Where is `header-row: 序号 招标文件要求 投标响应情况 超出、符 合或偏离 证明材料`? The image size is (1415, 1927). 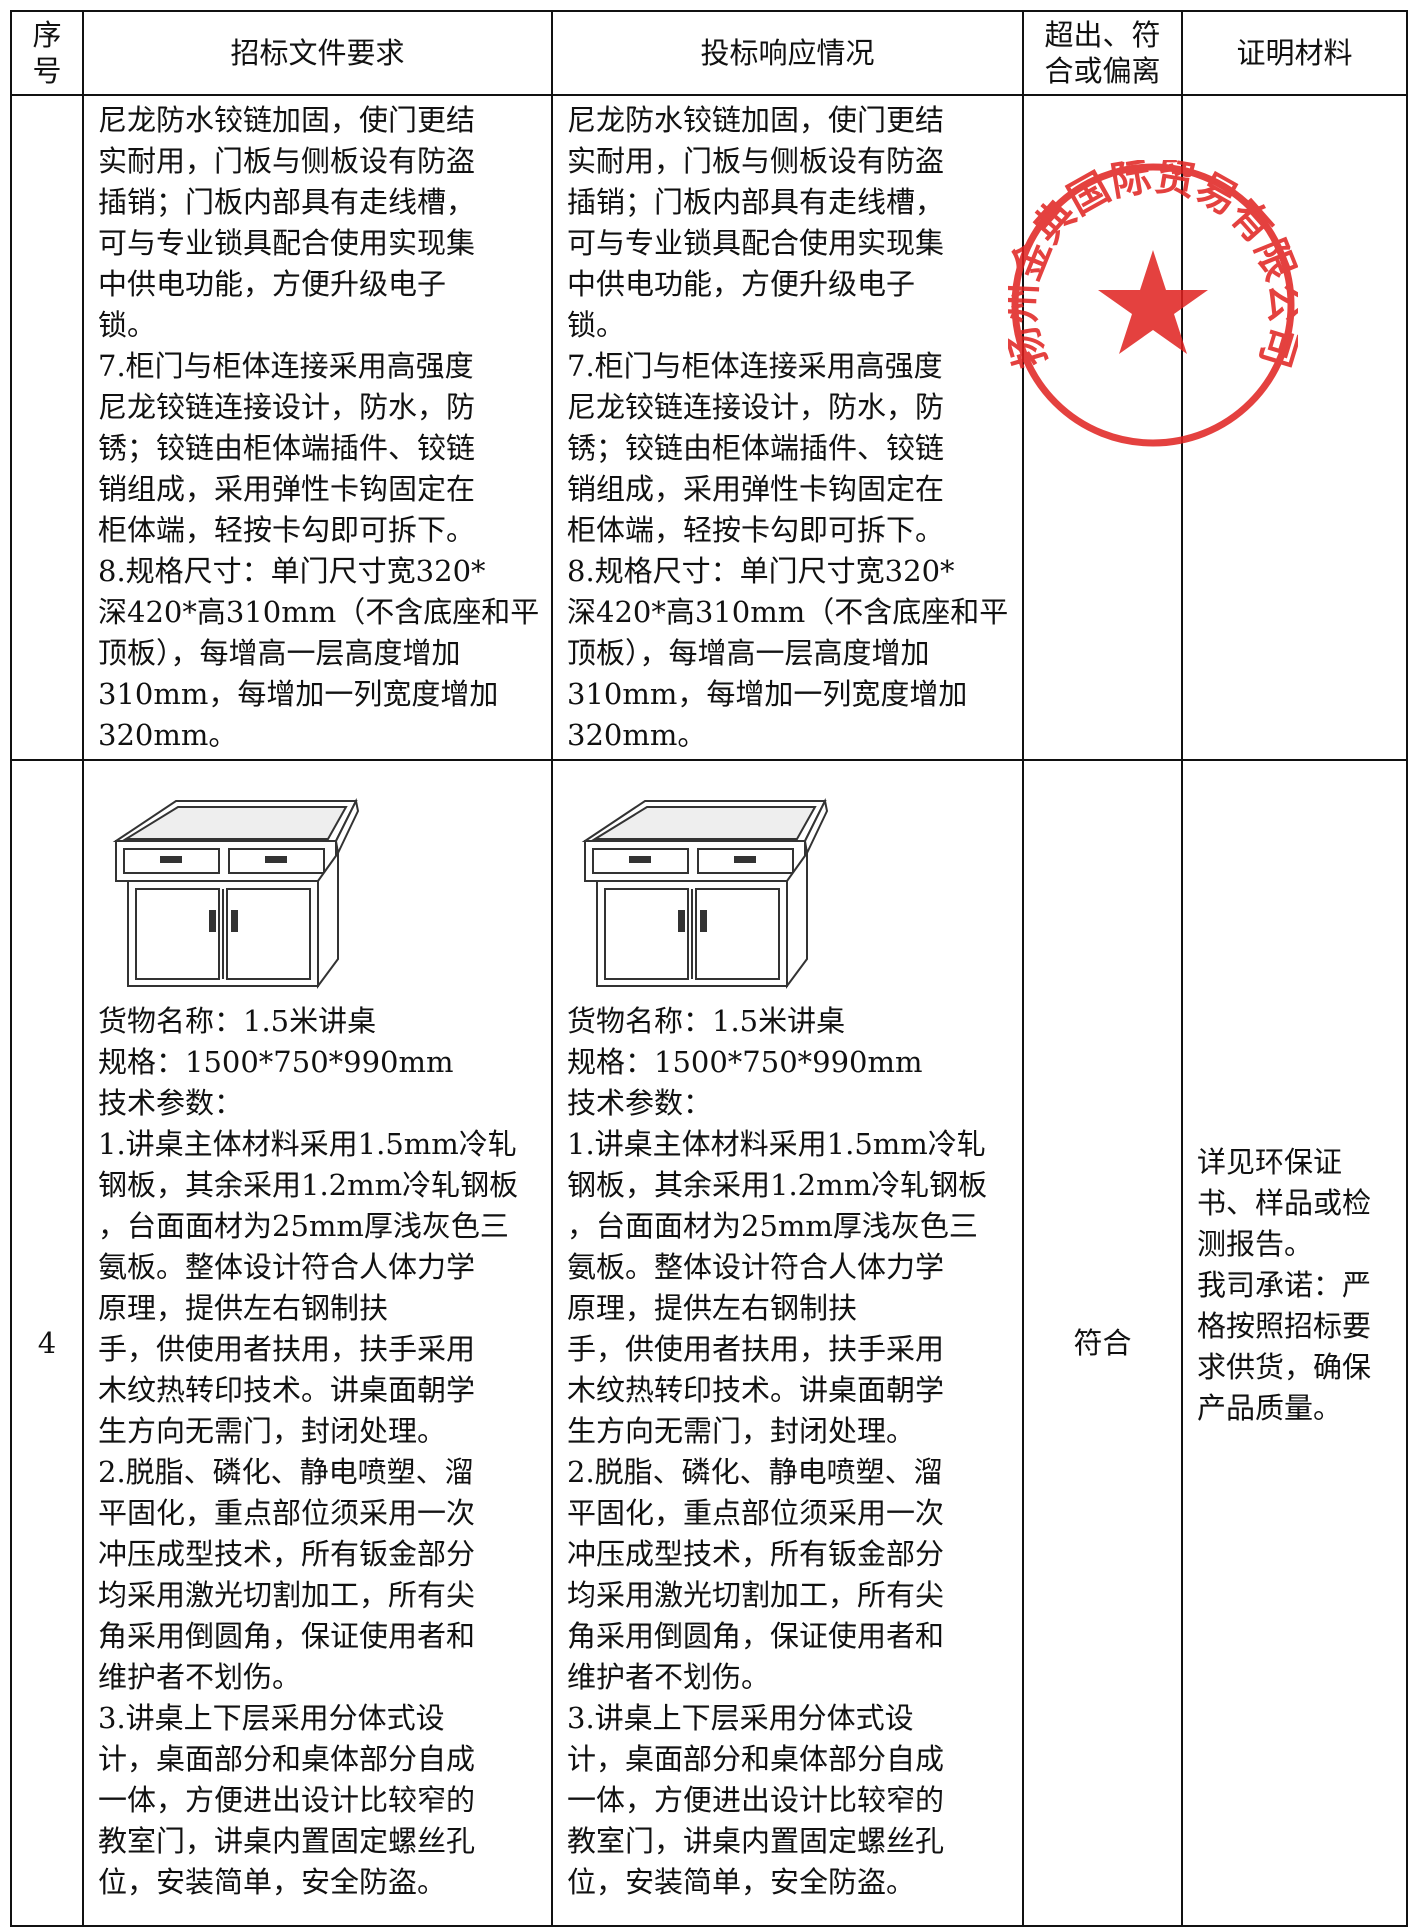
header-row: 序号 招标文件要求 投标响应情况 超出、符 合或偏离 证明材料 is located at coordinates (709, 53).